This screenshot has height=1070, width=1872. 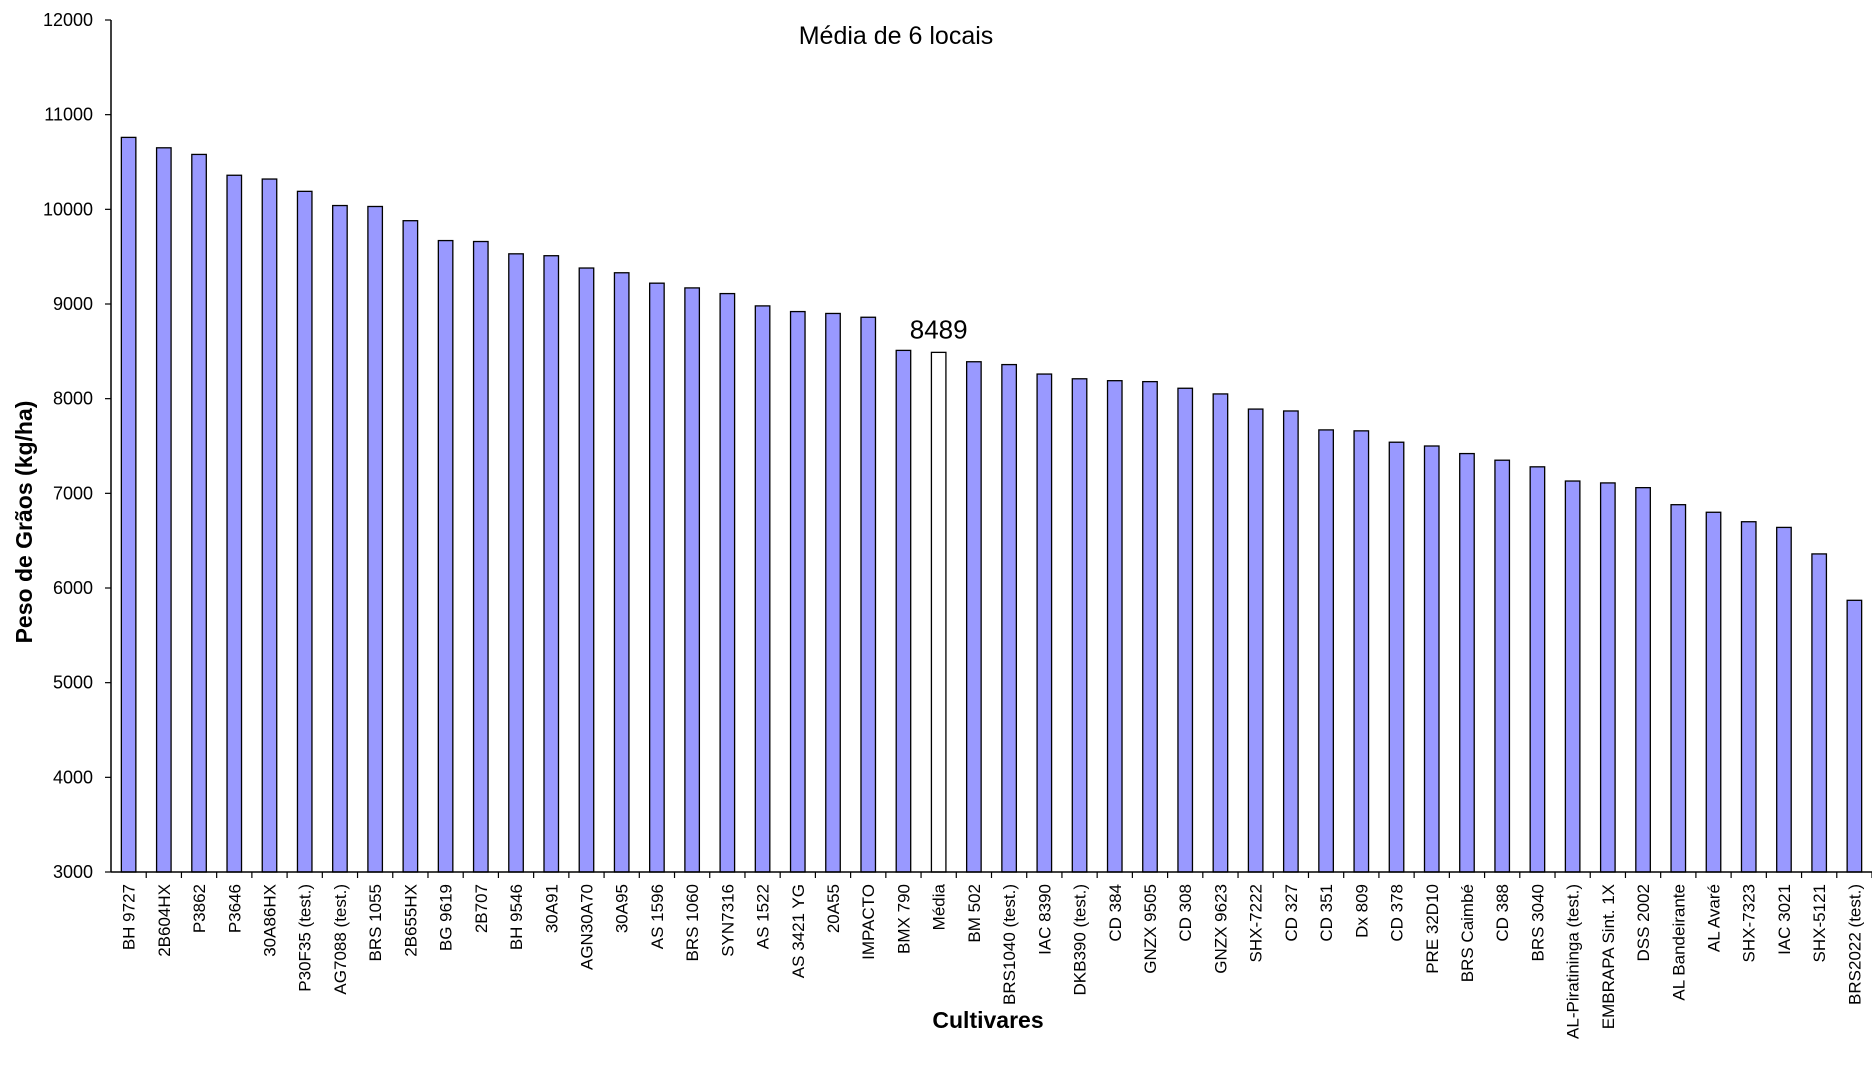 I want to click on x-tick-label: BRS 3040, so click(x=1537, y=923).